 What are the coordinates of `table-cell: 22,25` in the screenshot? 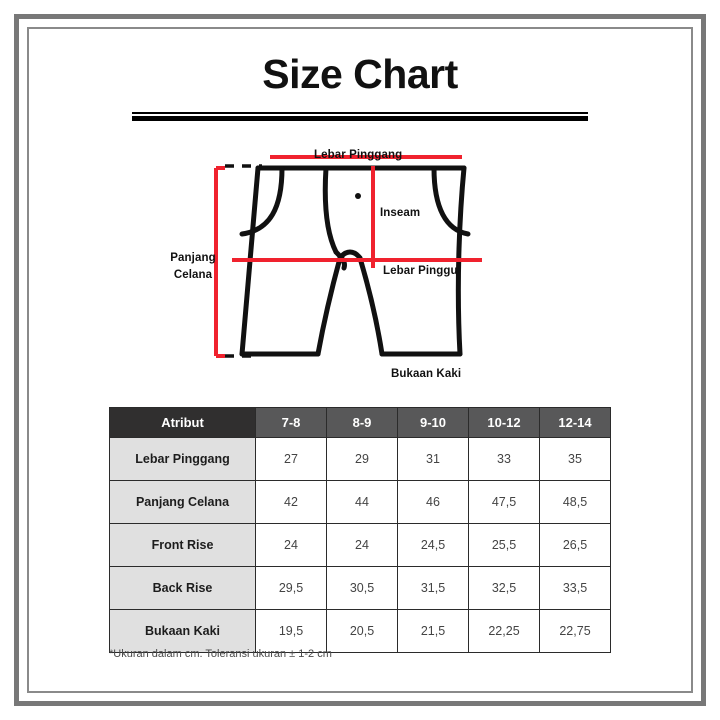 It's located at (504, 631).